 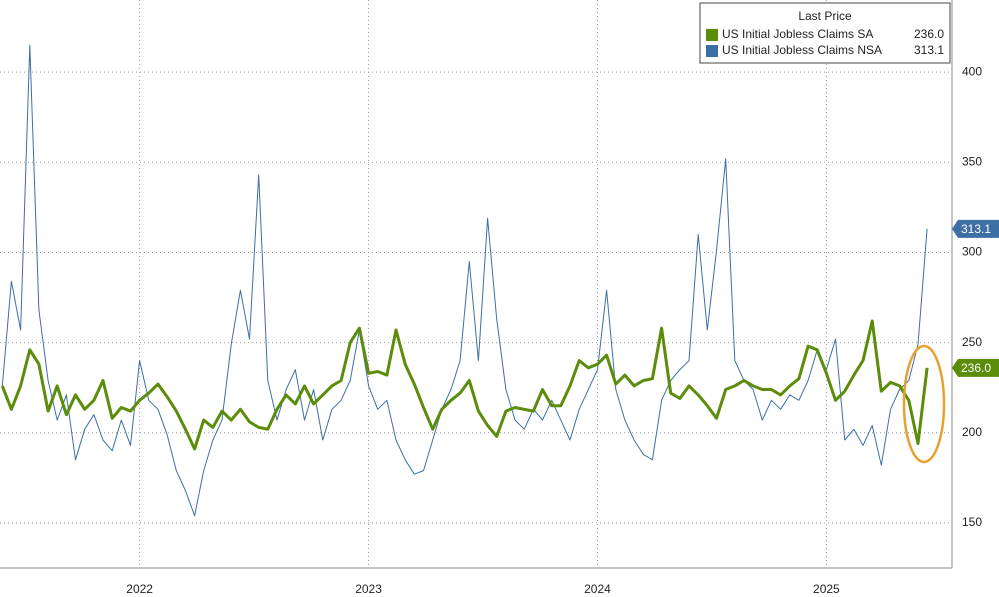 What do you see at coordinates (972, 342) in the screenshot?
I see `y-tick-label: 250` at bounding box center [972, 342].